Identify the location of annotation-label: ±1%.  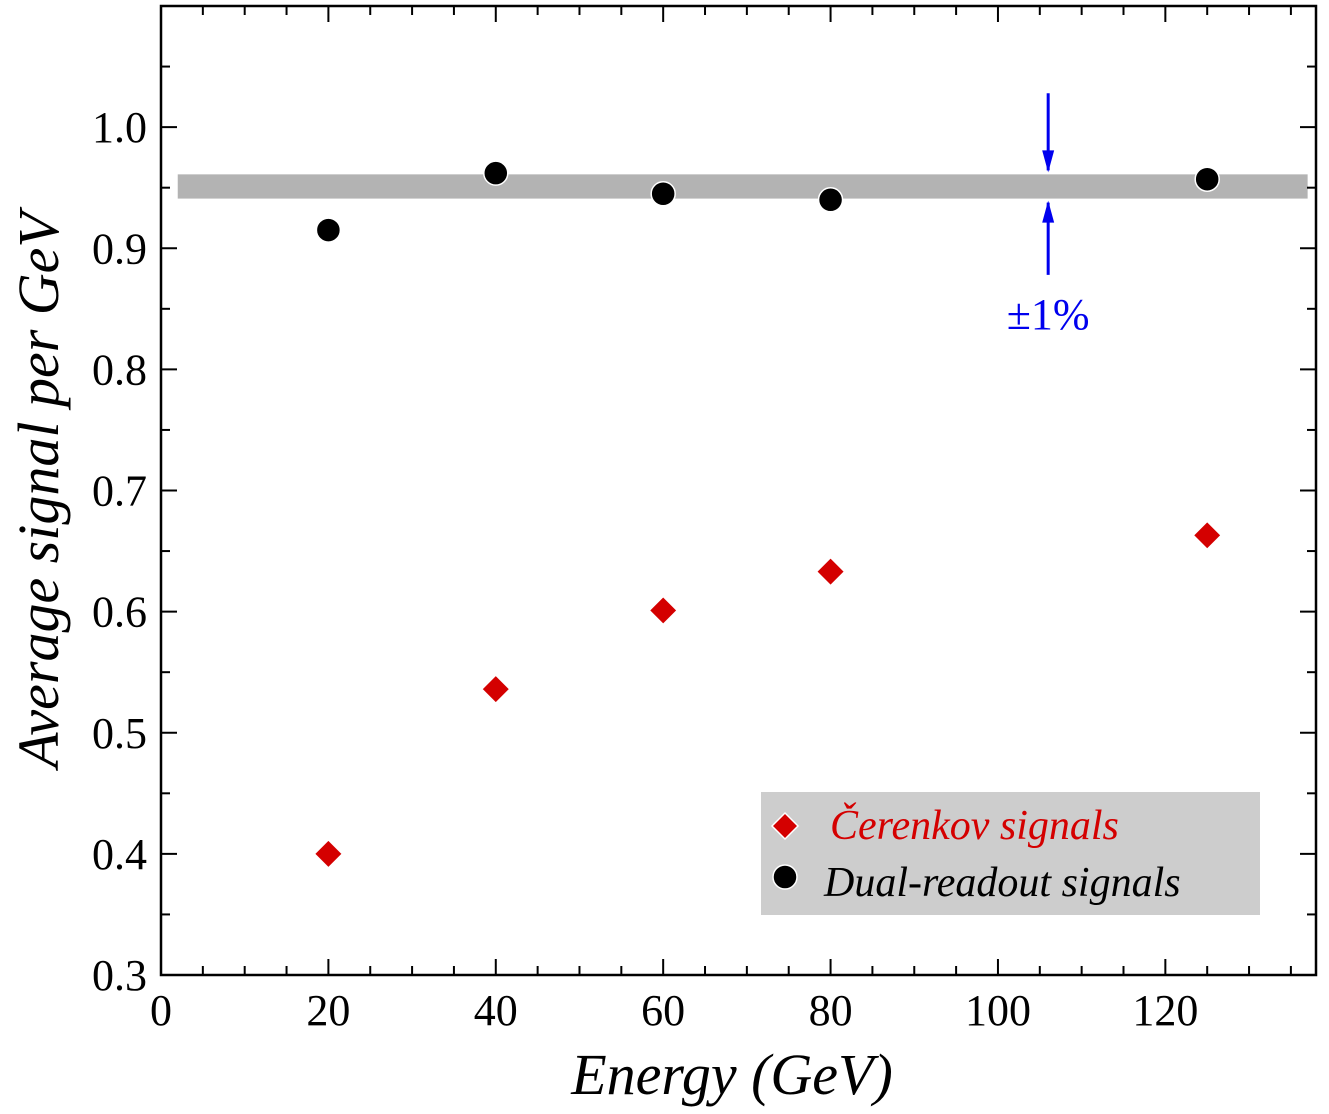
(1048, 314).